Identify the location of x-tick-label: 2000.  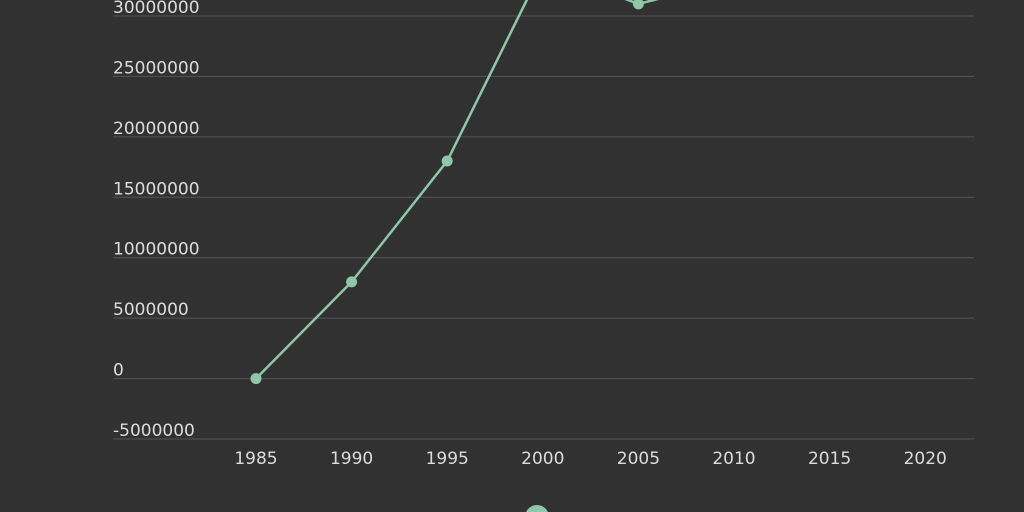
(542, 459).